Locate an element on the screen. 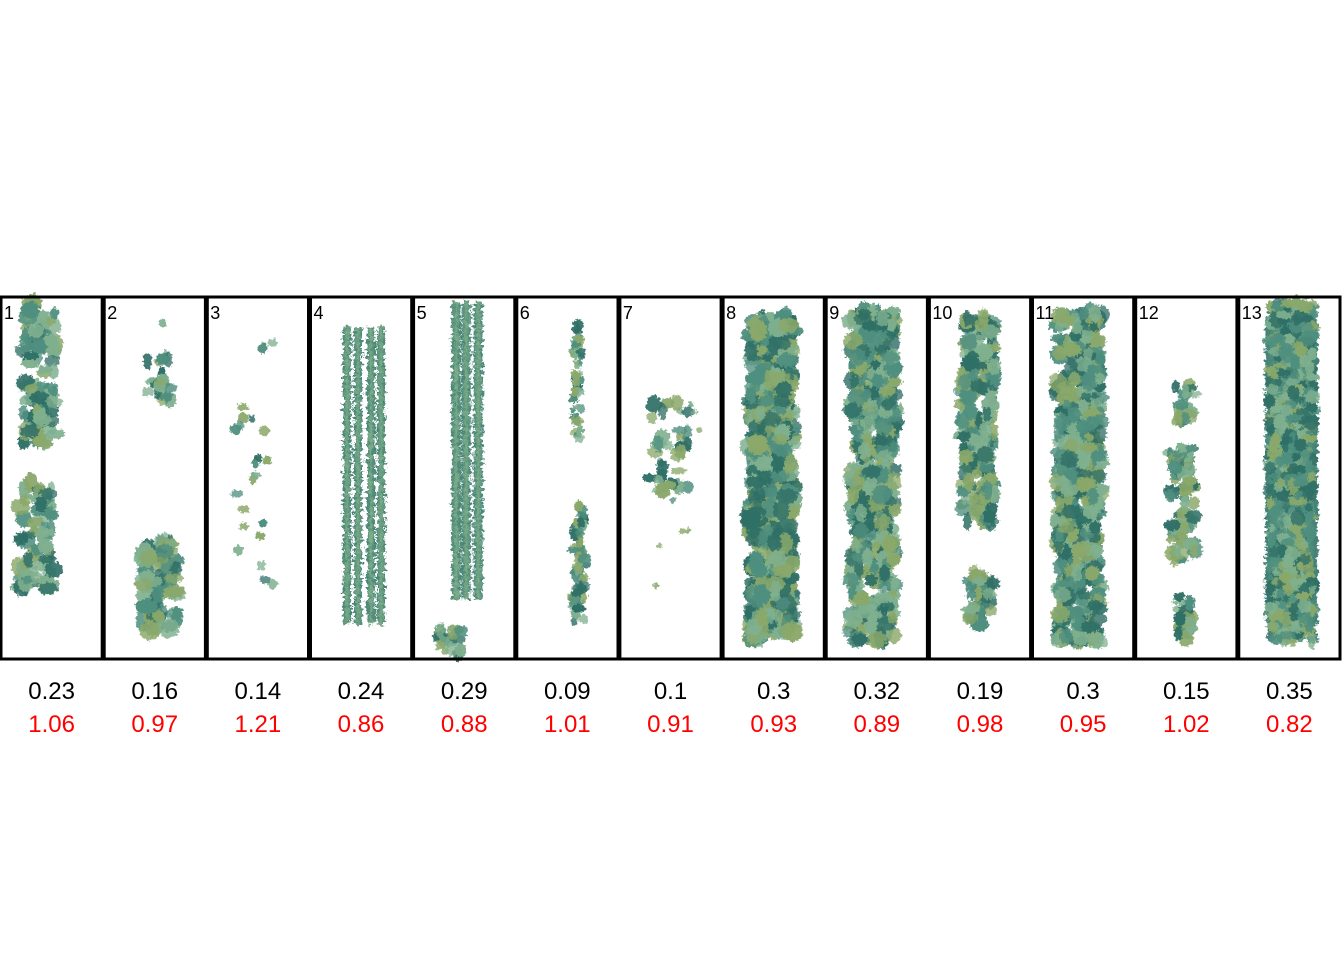 The image size is (1344, 960). value-b-label: 0.95 is located at coordinates (1083, 724).